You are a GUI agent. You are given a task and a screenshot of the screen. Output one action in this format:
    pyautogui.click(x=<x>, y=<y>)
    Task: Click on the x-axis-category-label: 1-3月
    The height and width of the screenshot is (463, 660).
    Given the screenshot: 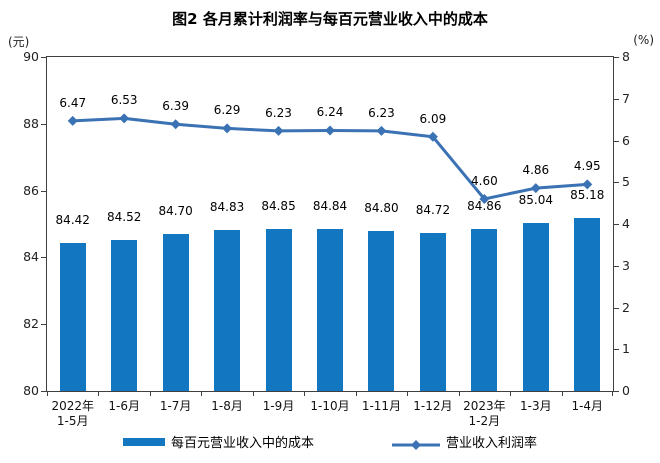 What is the action you would take?
    pyautogui.click(x=536, y=406)
    